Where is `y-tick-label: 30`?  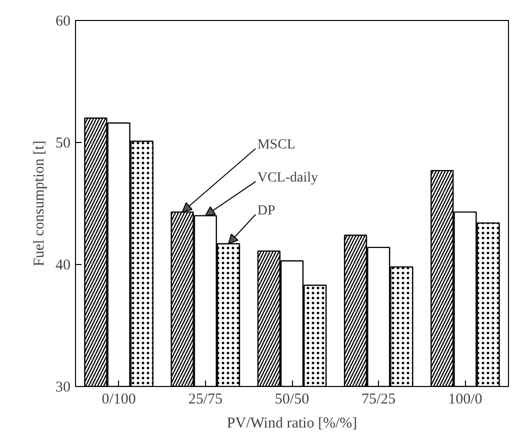 y-tick-label: 30 is located at coordinates (63, 388).